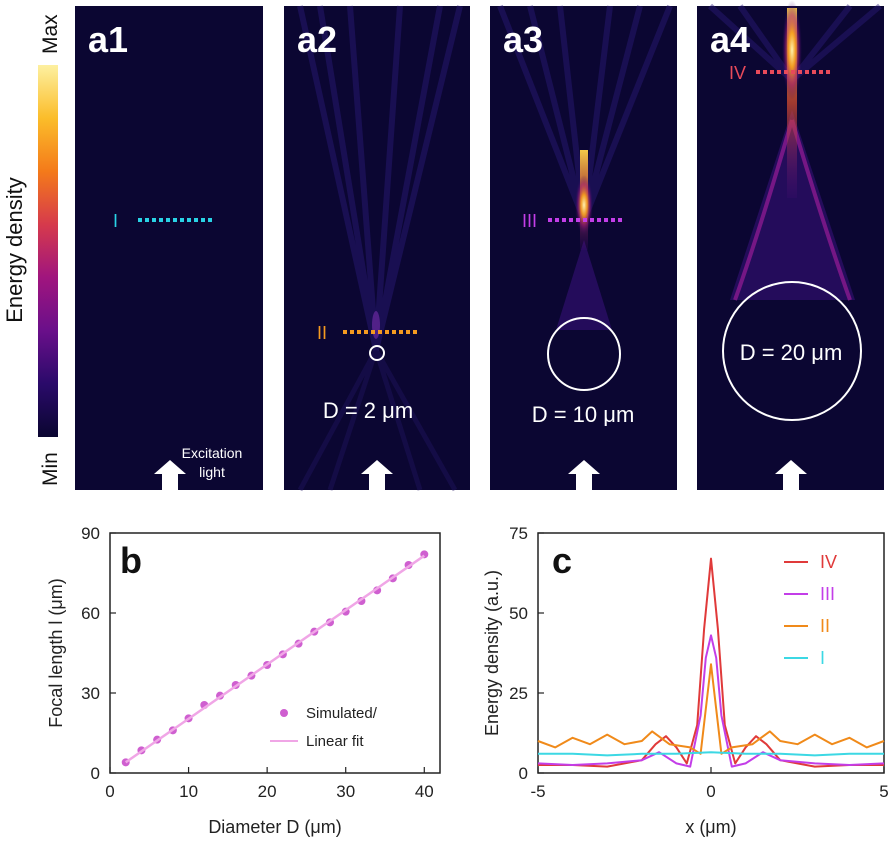 This screenshot has width=892, height=842. What do you see at coordinates (170, 475) in the screenshot?
I see `excitation-arrow-icon` at bounding box center [170, 475].